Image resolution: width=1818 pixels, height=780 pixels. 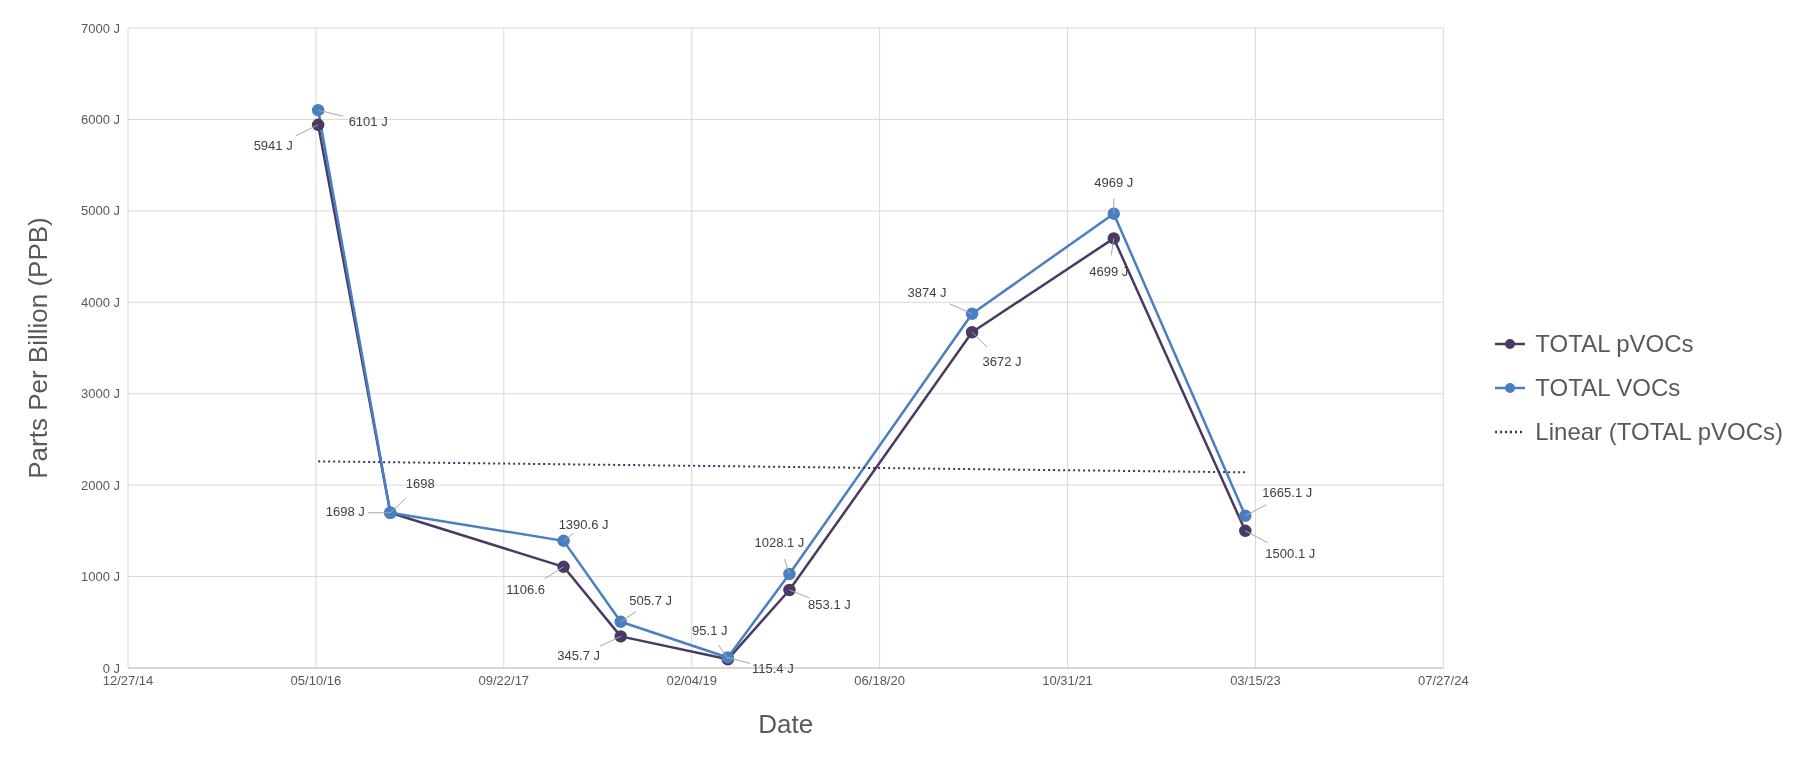 I want to click on data-label: 5941 J, so click(x=273, y=146).